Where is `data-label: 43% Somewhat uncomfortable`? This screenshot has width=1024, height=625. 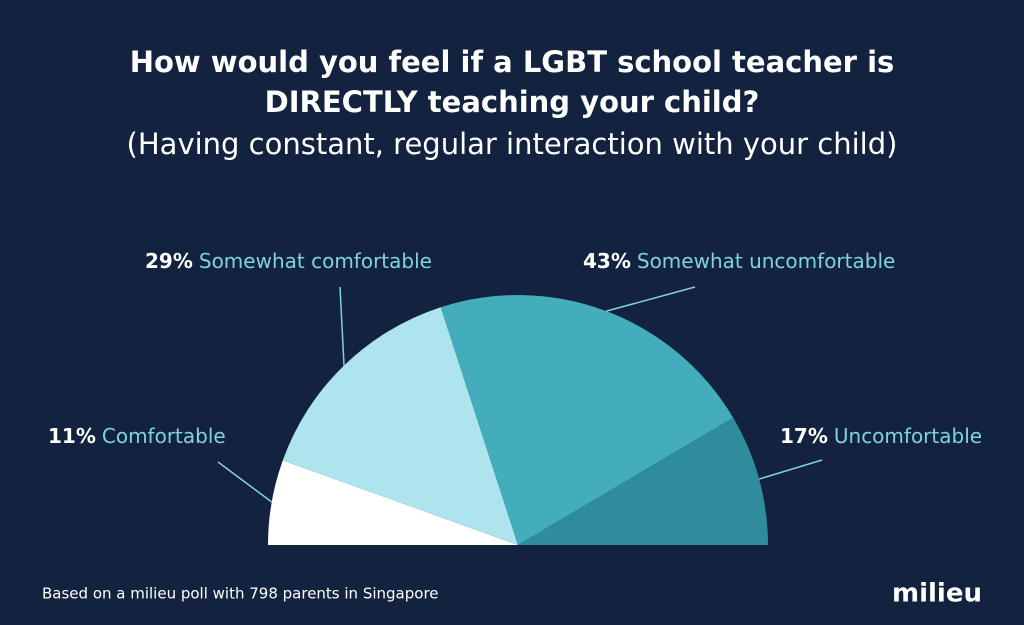
data-label: 43% Somewhat uncomfortable is located at coordinates (739, 261).